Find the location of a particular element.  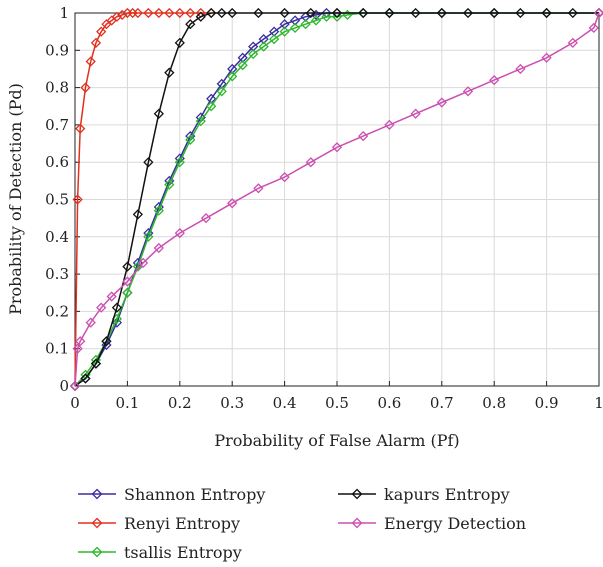

legend-entry: Shannon Entropy is located at coordinates (171, 494).